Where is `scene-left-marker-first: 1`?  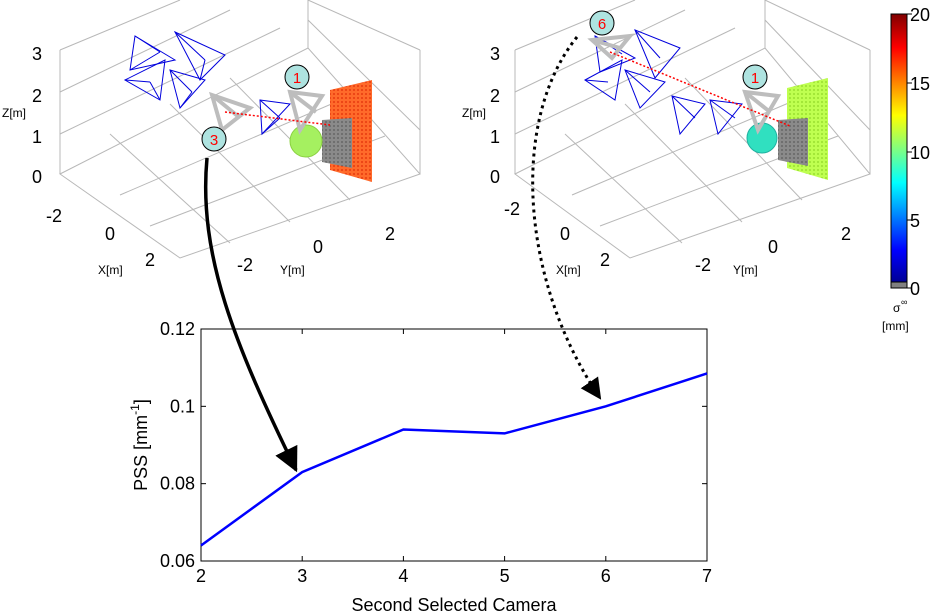
scene-left-marker-first: 1 is located at coordinates (297, 77).